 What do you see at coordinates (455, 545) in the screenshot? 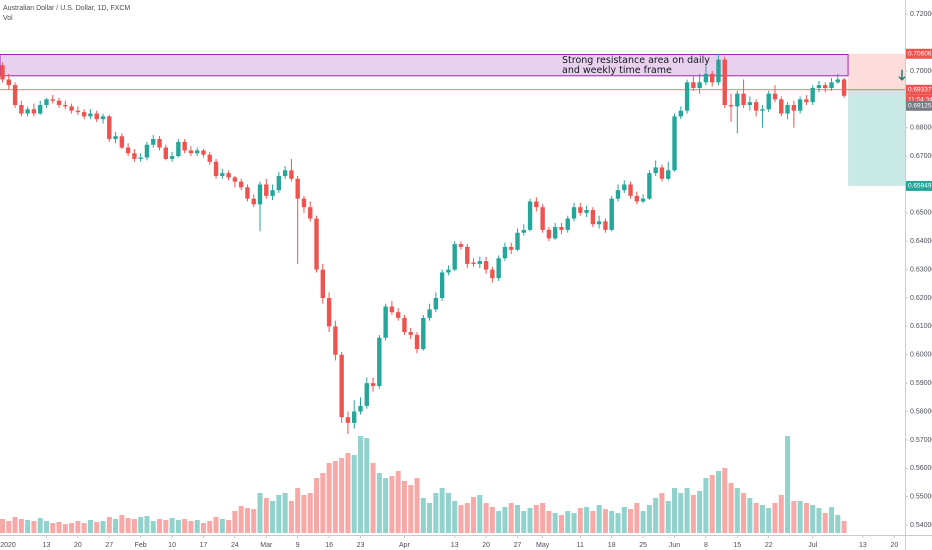
I see `x-tick-label: 13` at bounding box center [455, 545].